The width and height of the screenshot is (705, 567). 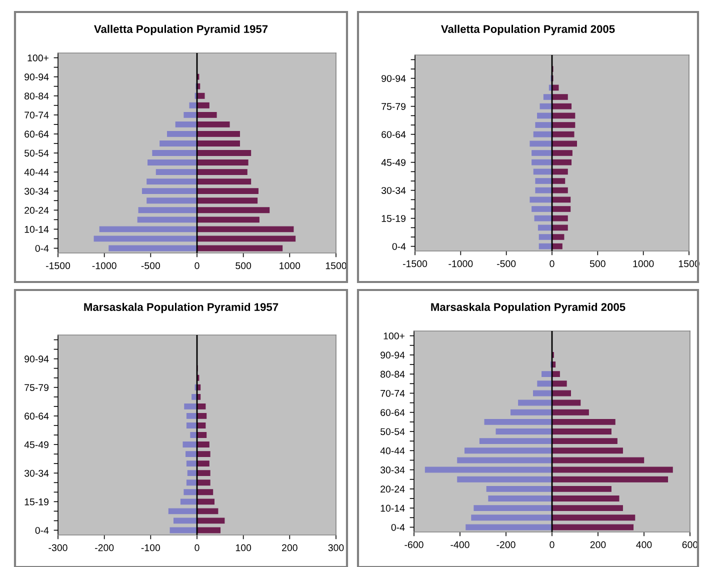 I want to click on y-tick-label: 10-14, so click(x=36, y=229).